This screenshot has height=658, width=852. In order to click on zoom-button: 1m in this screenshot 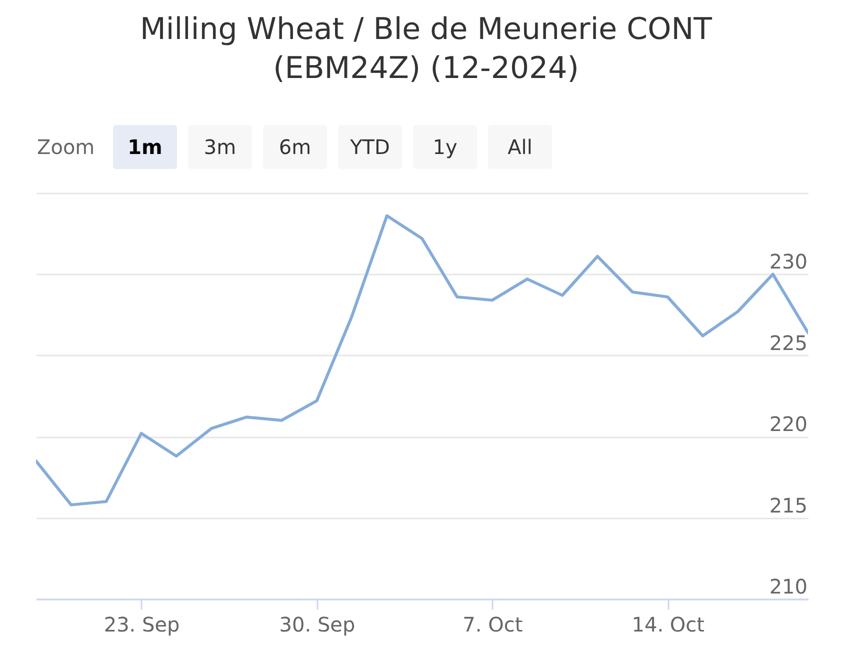, I will do `click(145, 147)`.